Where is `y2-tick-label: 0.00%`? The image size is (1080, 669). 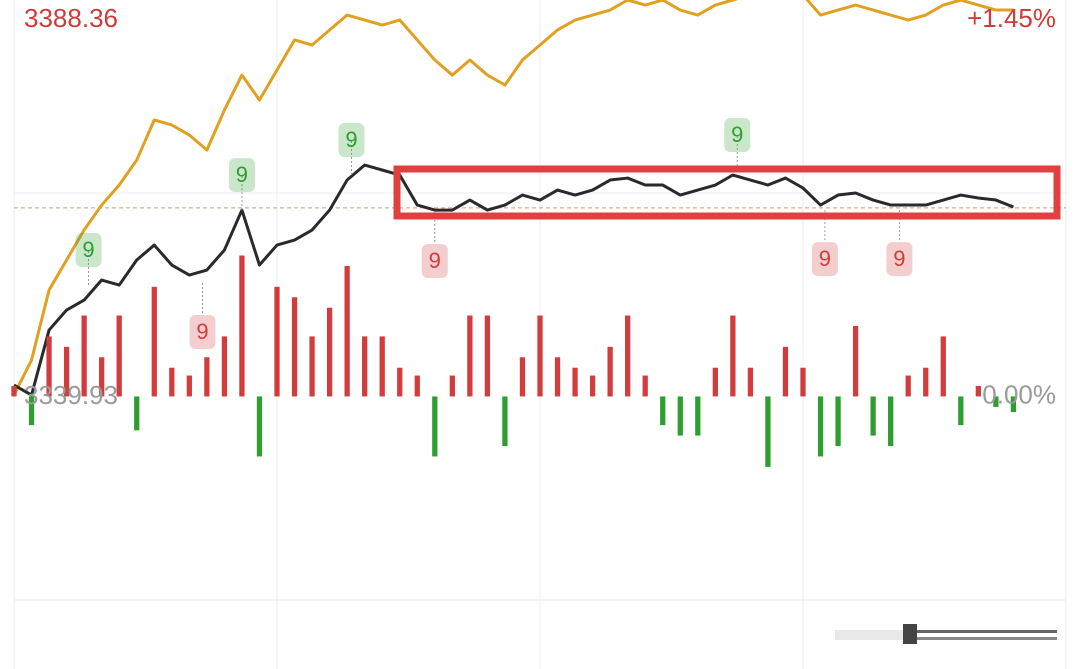
y2-tick-label: 0.00% is located at coordinates (1019, 394).